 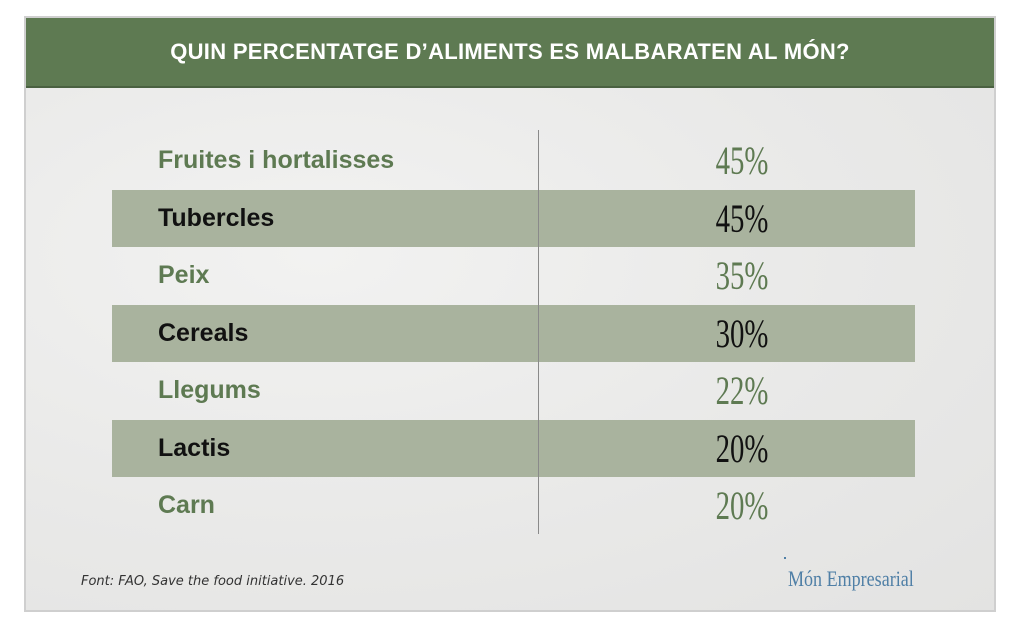 I want to click on column-divider, so click(x=538, y=332).